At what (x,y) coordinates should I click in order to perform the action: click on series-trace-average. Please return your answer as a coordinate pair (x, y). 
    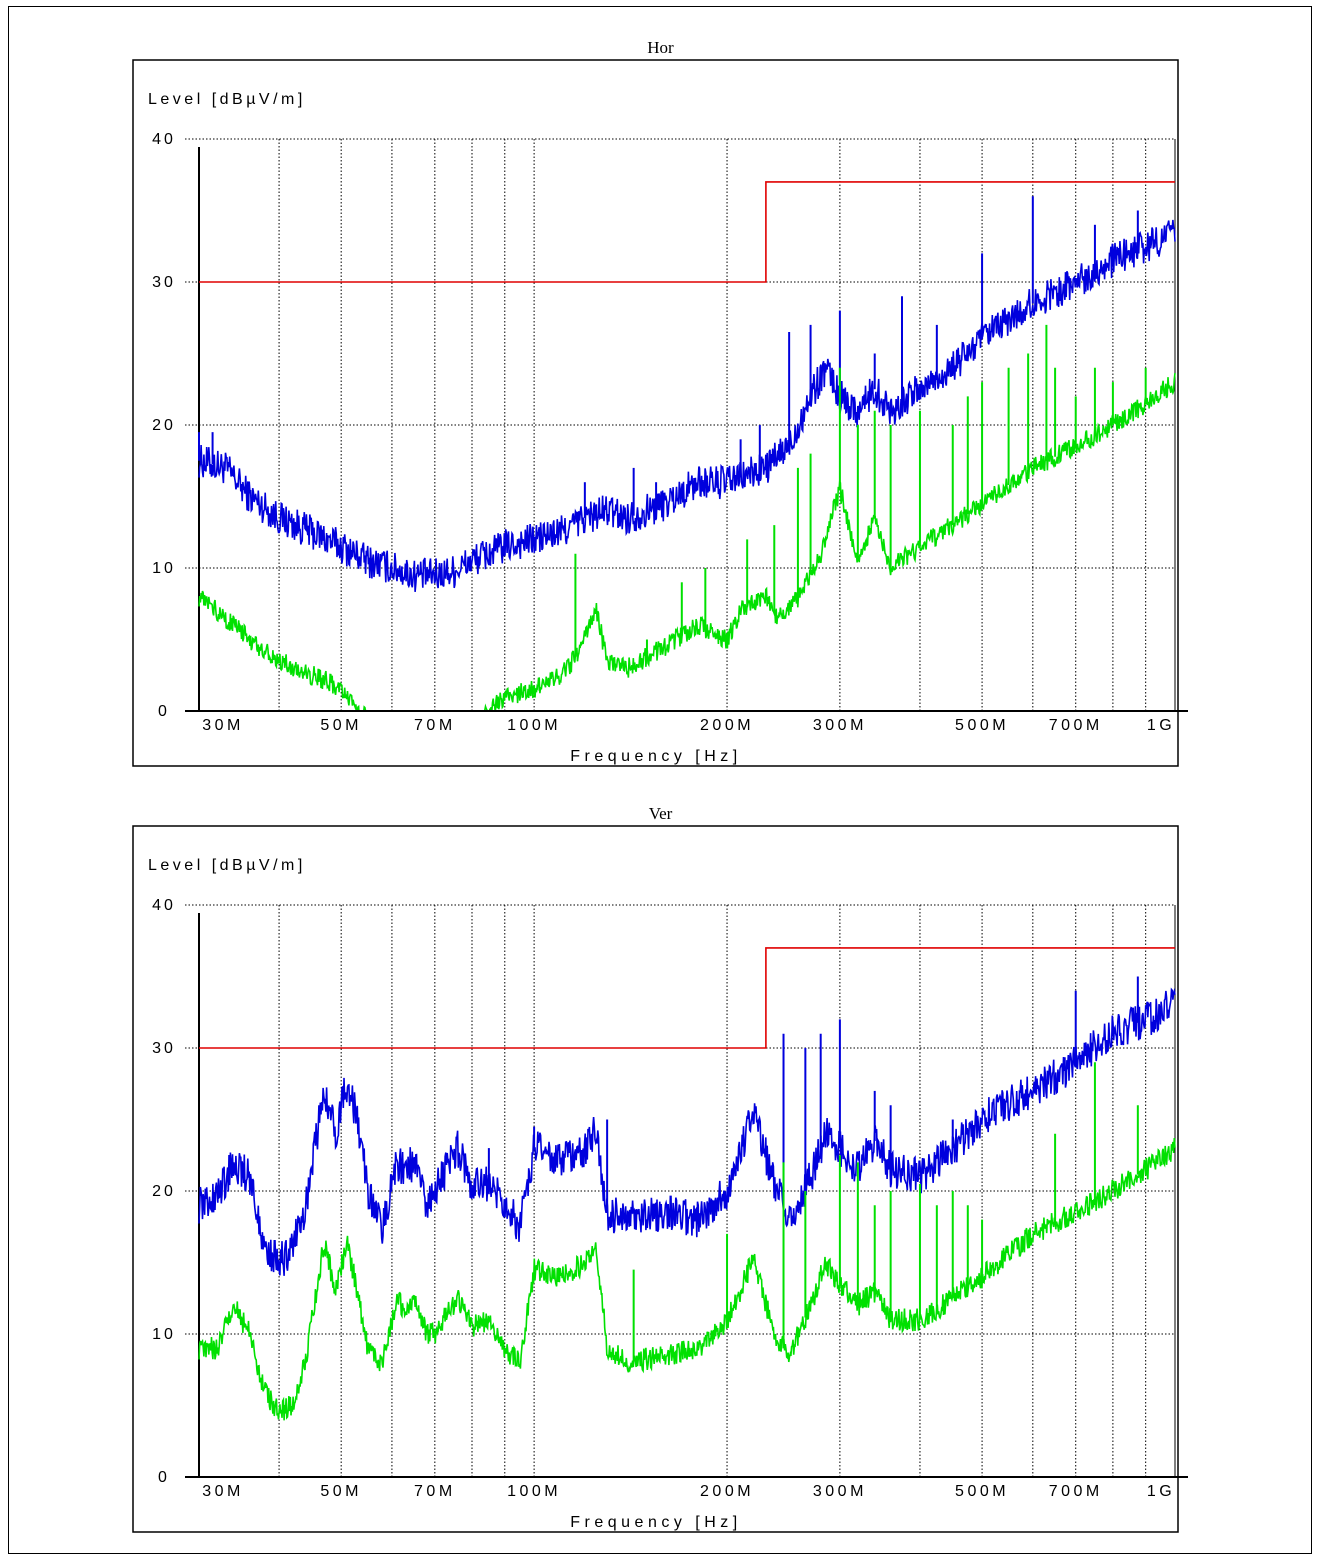
    Looking at the image, I should click on (687, 1279).